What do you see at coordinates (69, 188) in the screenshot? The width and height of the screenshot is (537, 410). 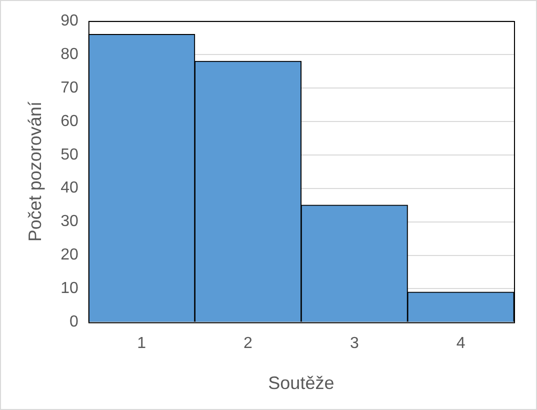 I see `y-tick-label: 40` at bounding box center [69, 188].